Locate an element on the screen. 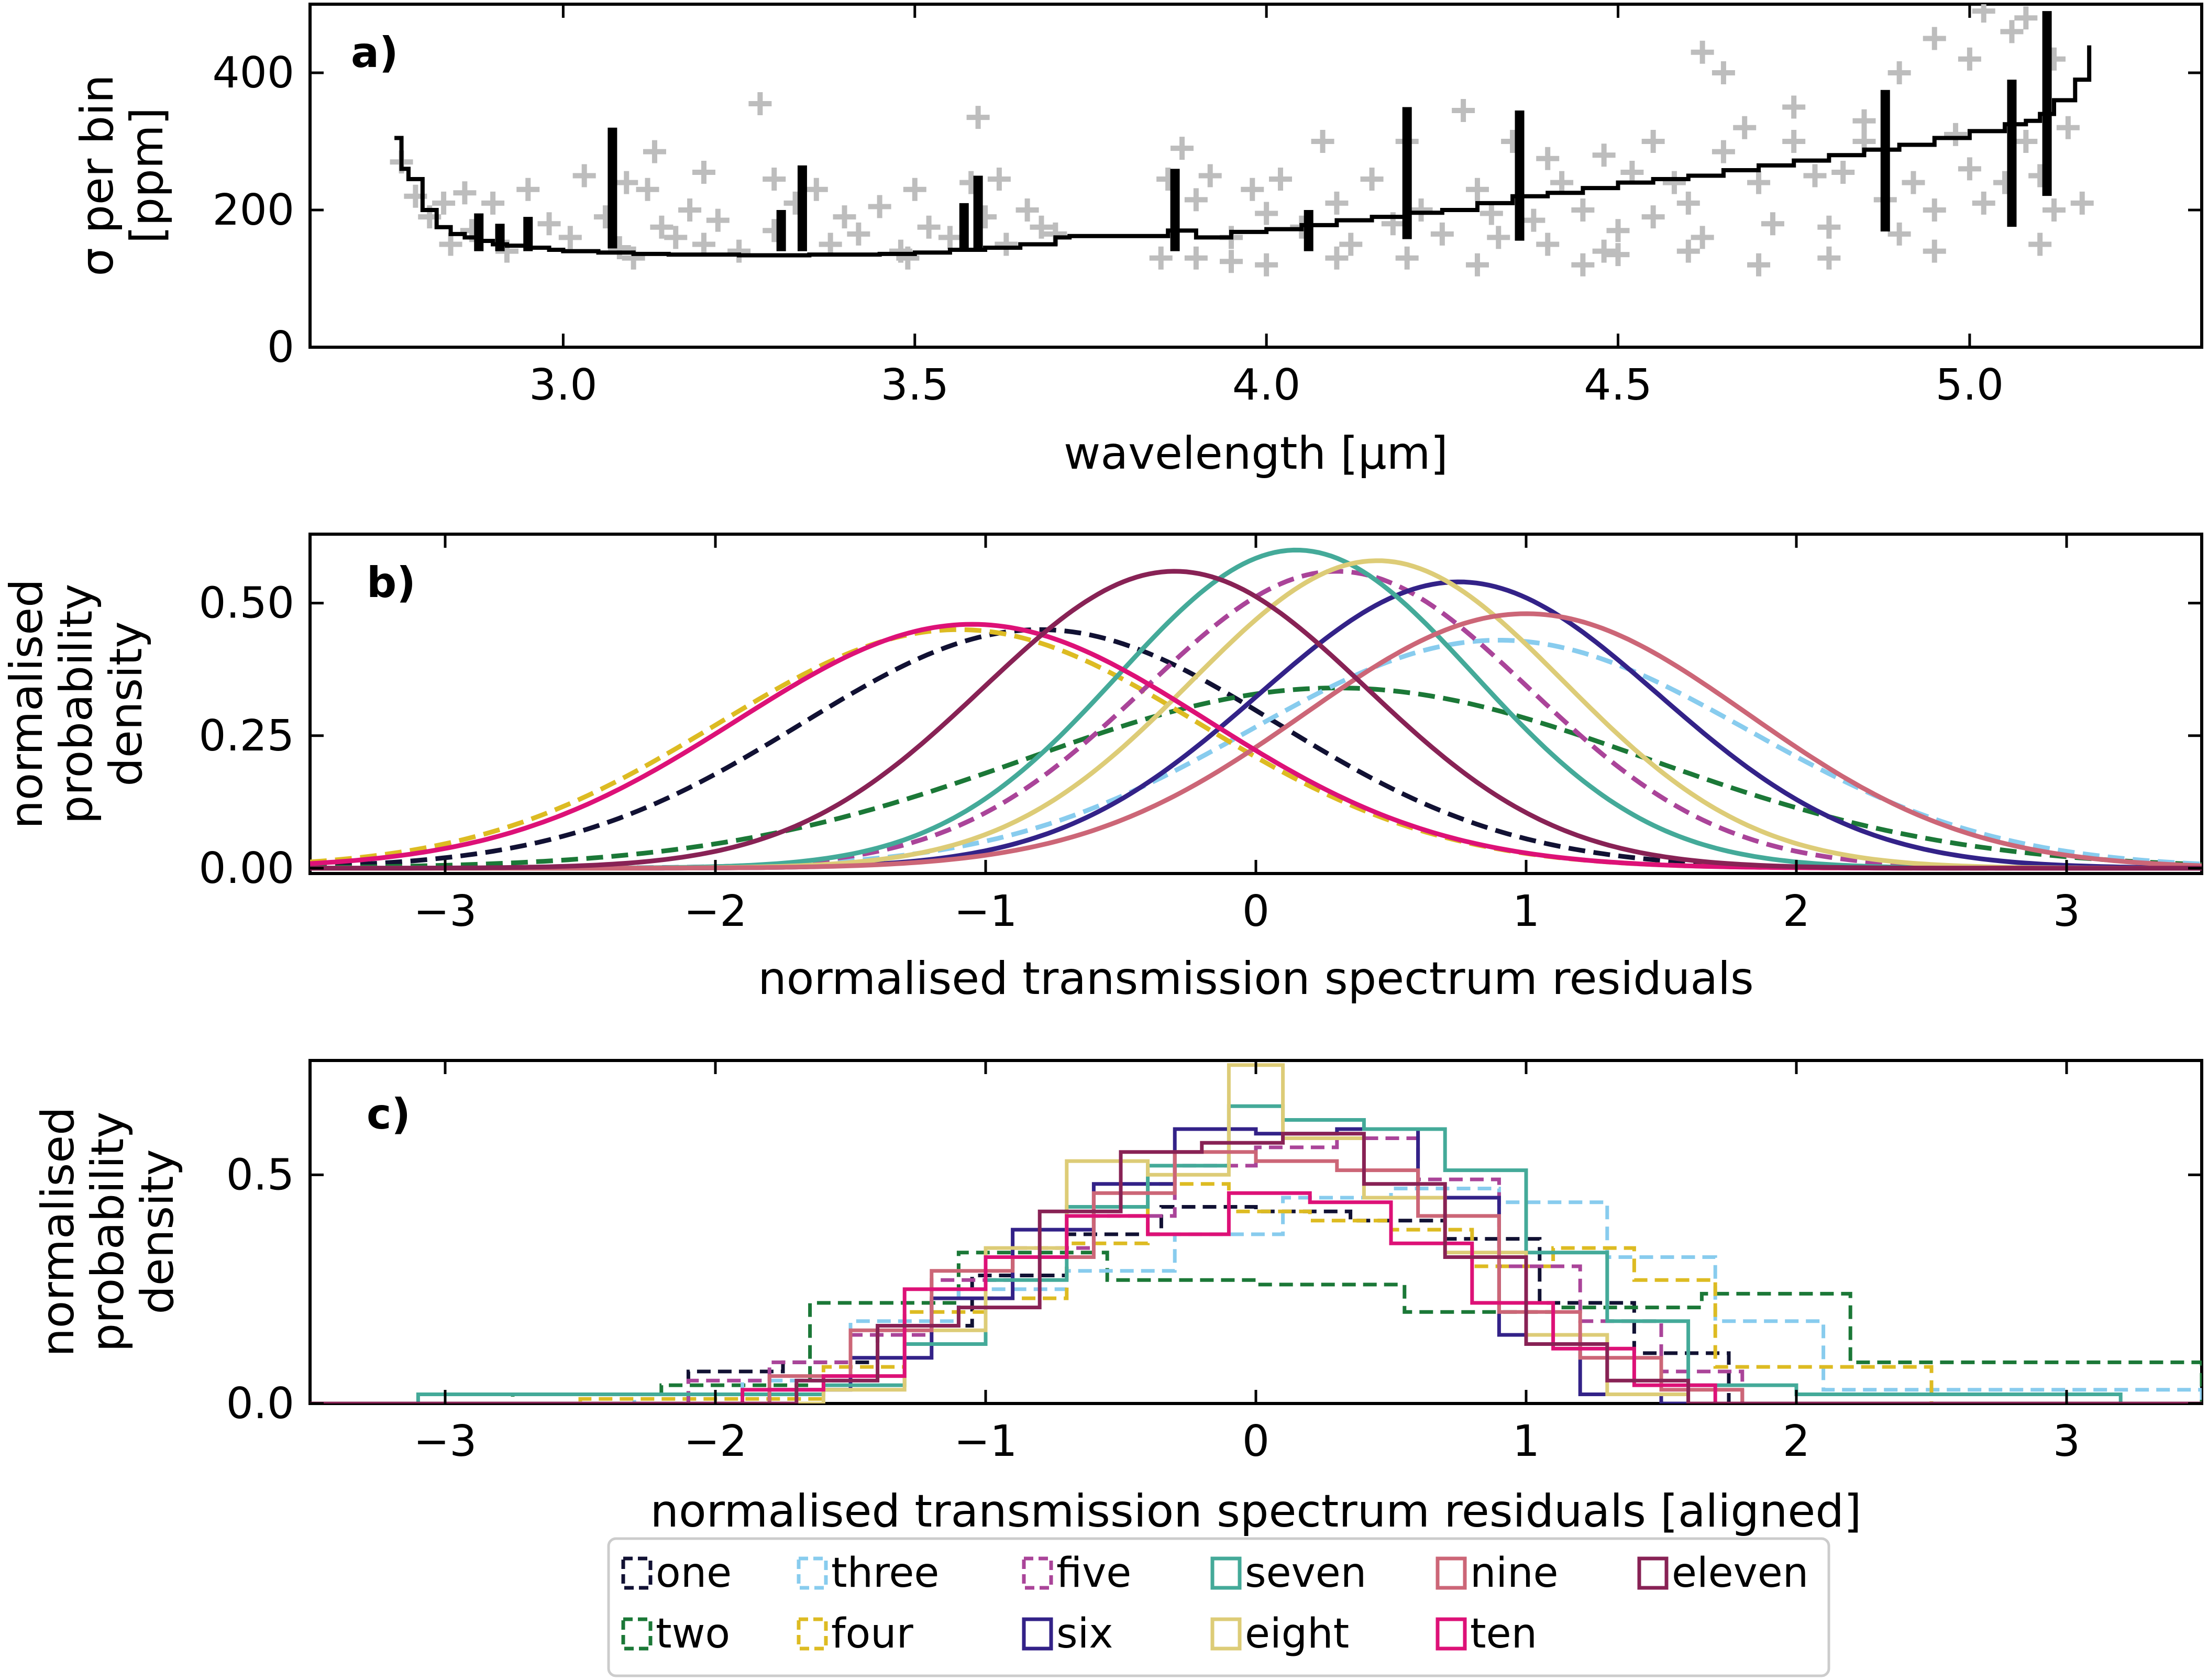 The width and height of the screenshot is (2208, 1680). legend-label-four: four is located at coordinates (872, 1634).